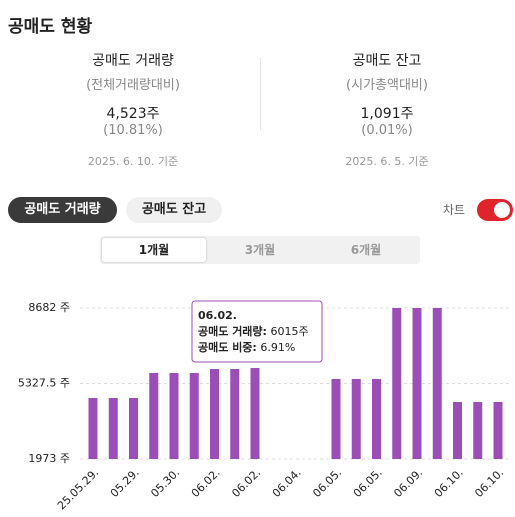 This screenshot has width=515, height=517. I want to click on y-tick-label: 5327.5 주, so click(44, 383).